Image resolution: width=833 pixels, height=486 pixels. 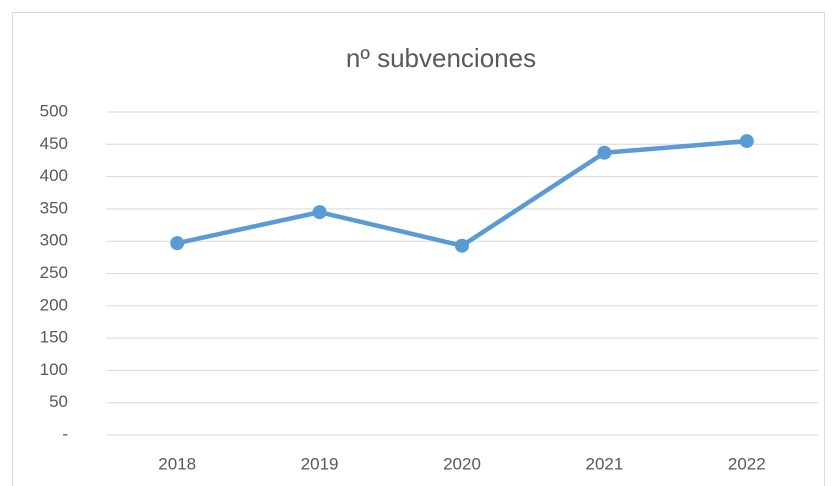 I want to click on y-tick-label: 50, so click(x=58, y=401).